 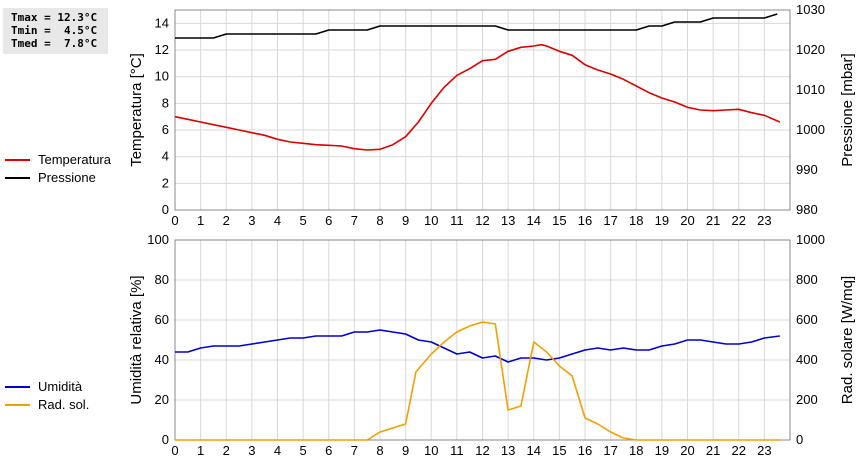 What do you see at coordinates (162, 49) in the screenshot?
I see `y-left-tick-label: 12` at bounding box center [162, 49].